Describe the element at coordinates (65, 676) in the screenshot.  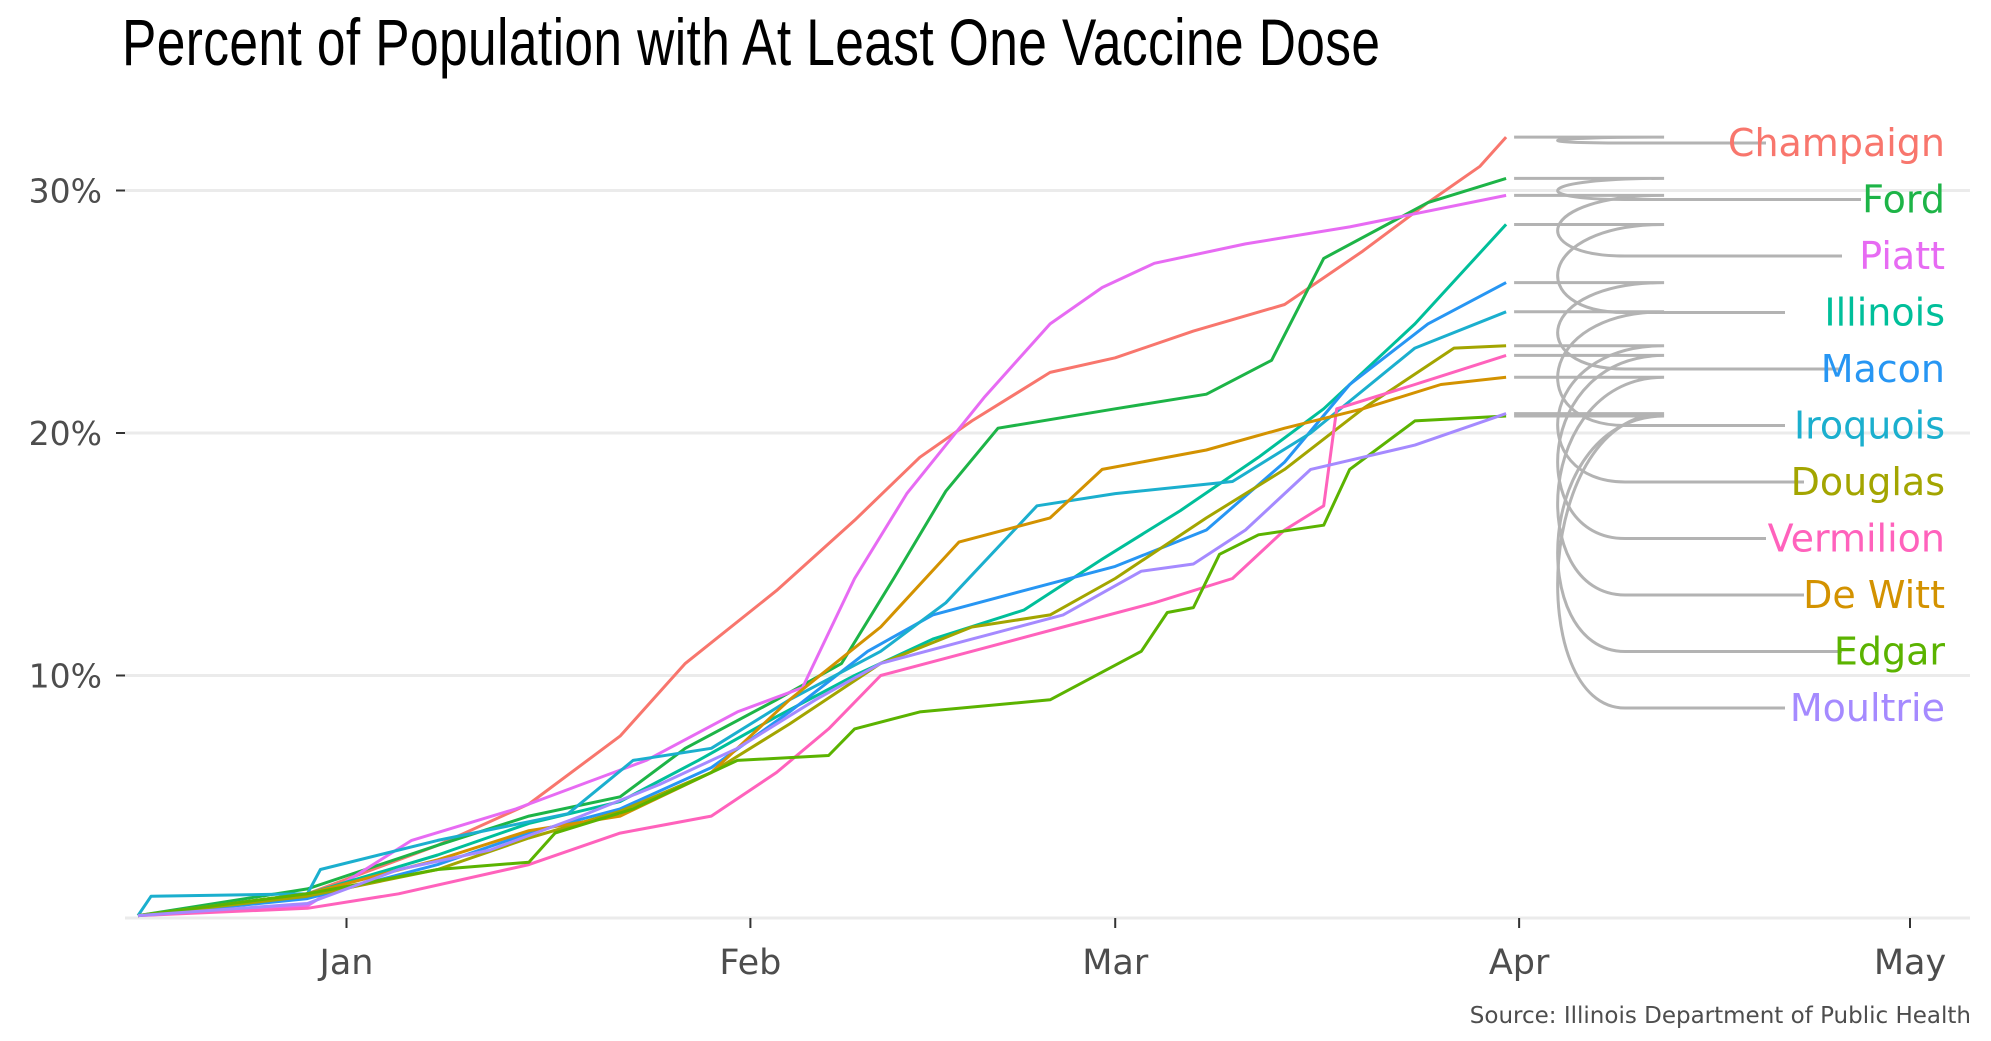
I see `y-tick-label: 10%` at that location.